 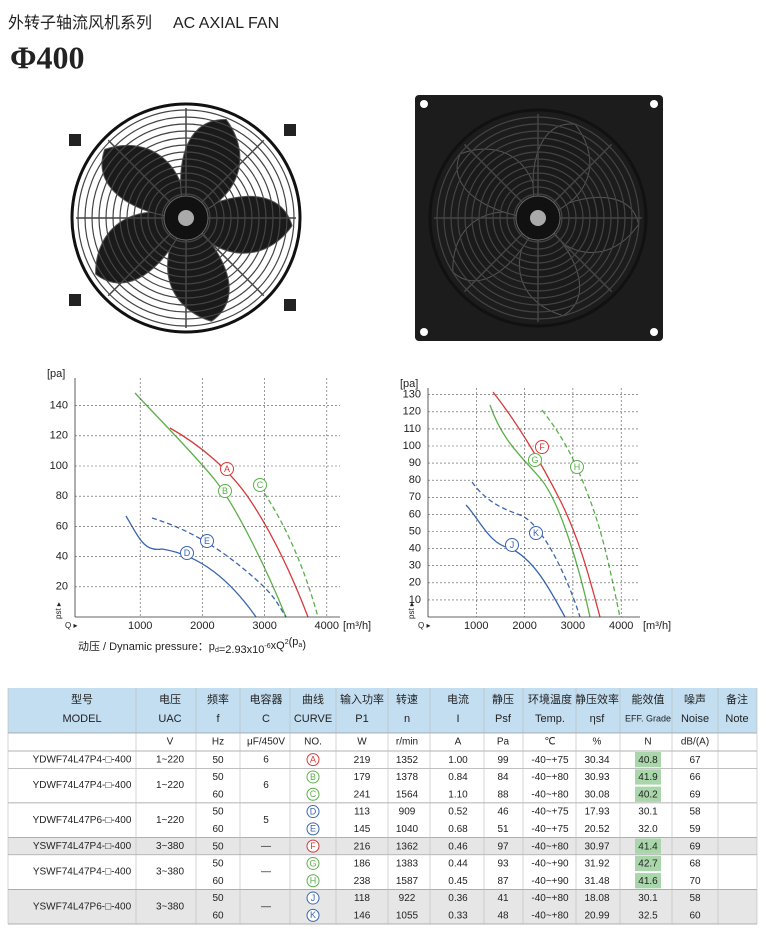 I want to click on y-tick-label: 40, so click(x=415, y=549).